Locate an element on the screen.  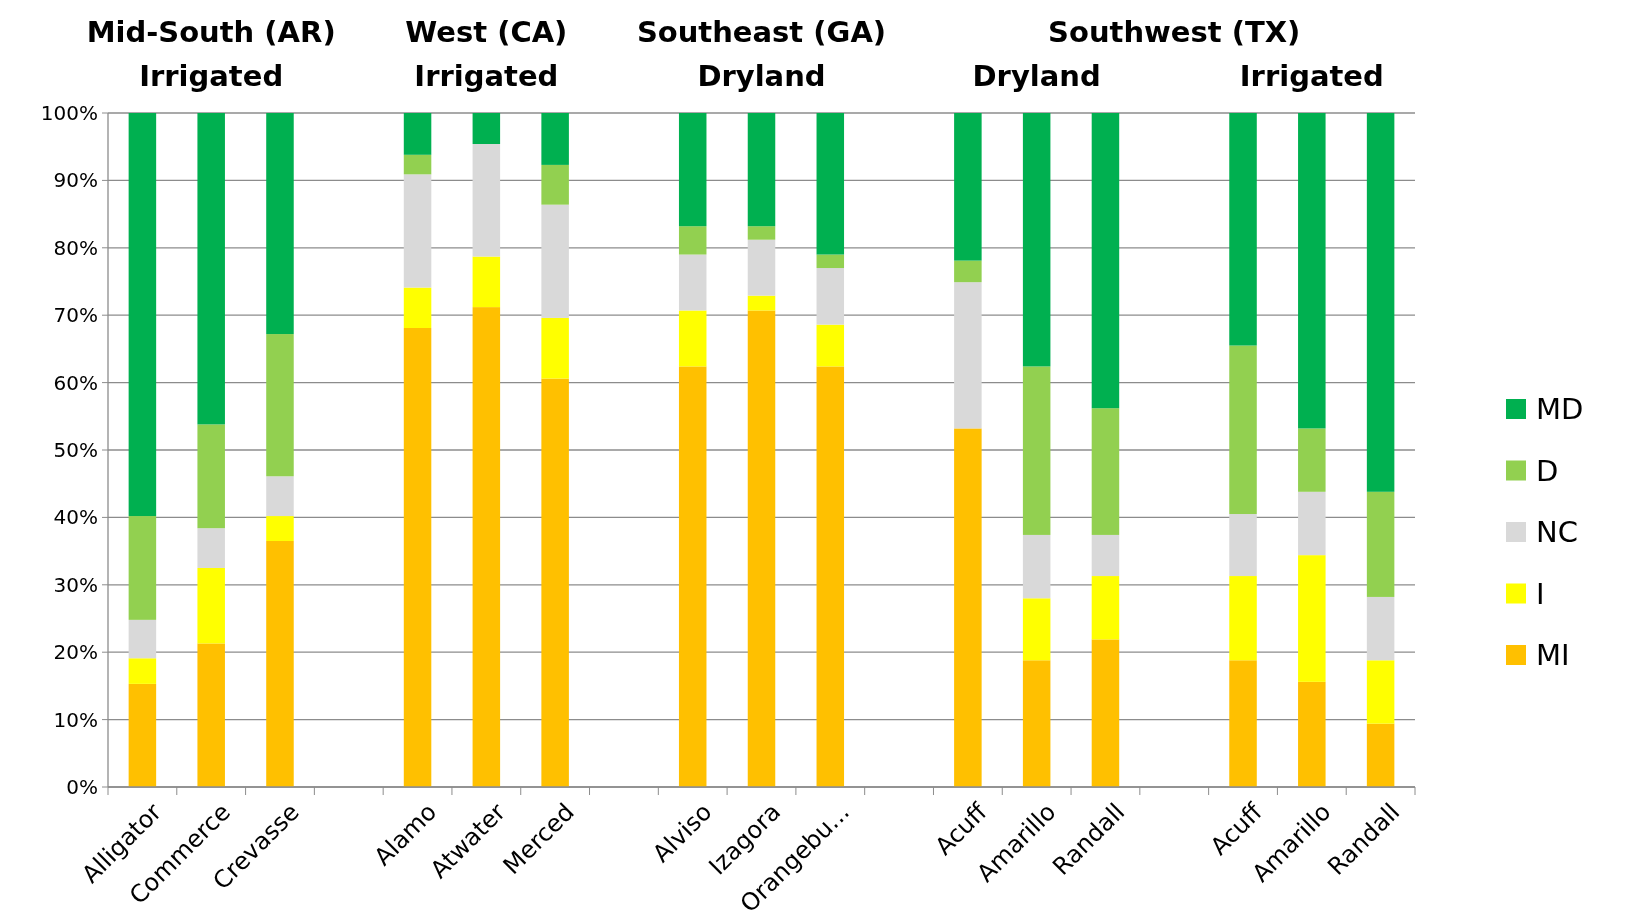
text: Mid-South (AR) is located at coordinates (211, 32).